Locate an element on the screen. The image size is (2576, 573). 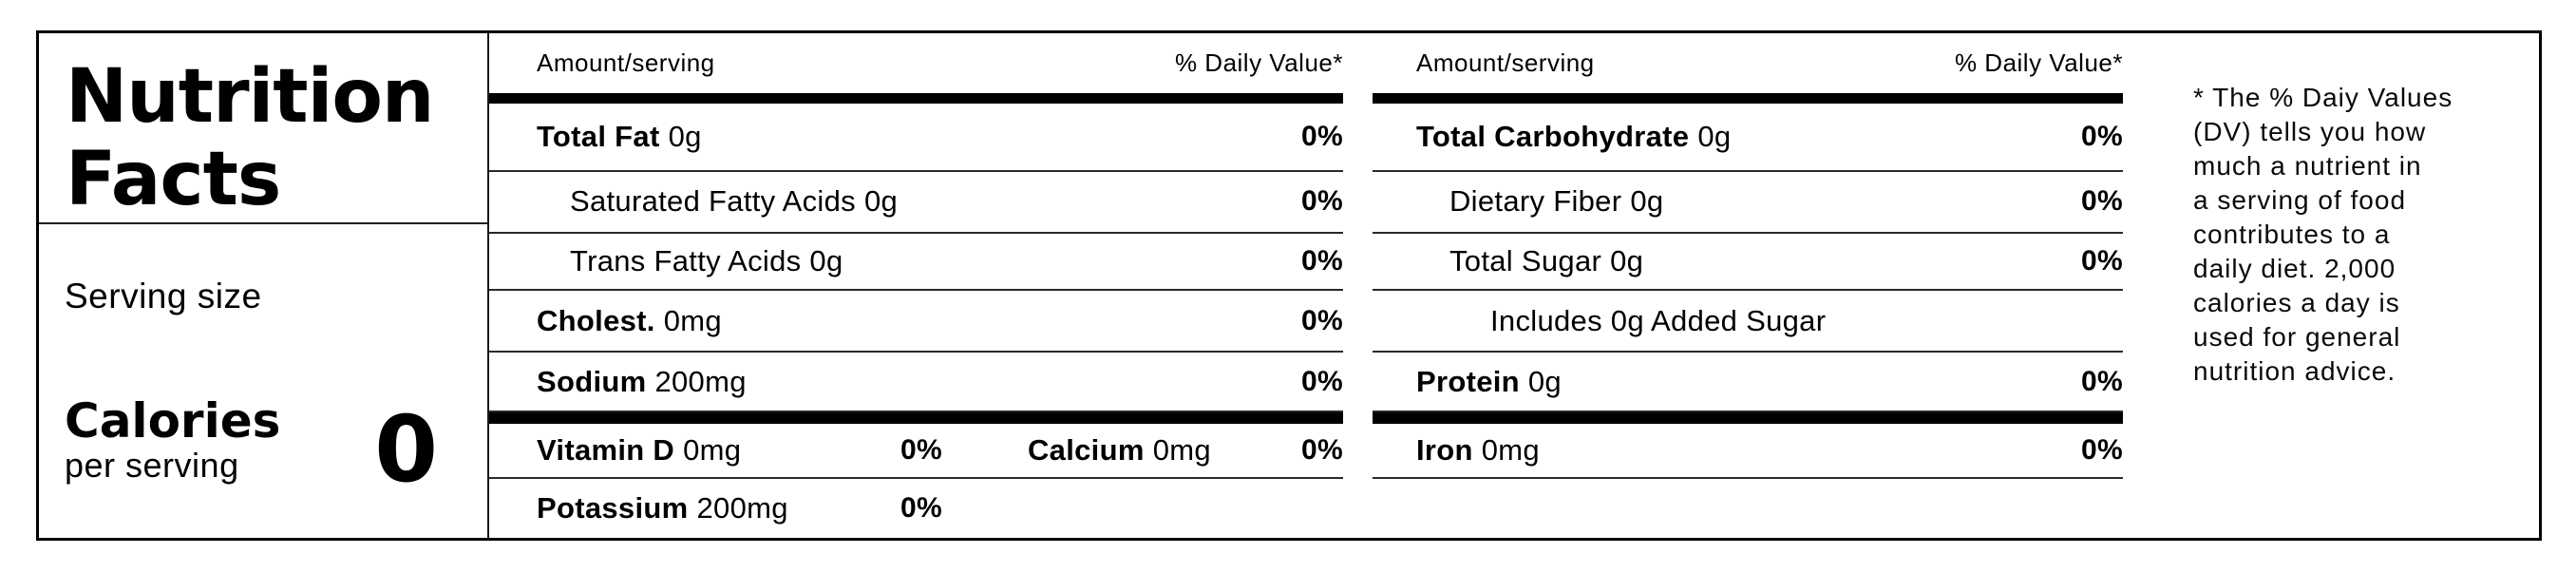
nutrient-name: Calcium is located at coordinates (1086, 449).